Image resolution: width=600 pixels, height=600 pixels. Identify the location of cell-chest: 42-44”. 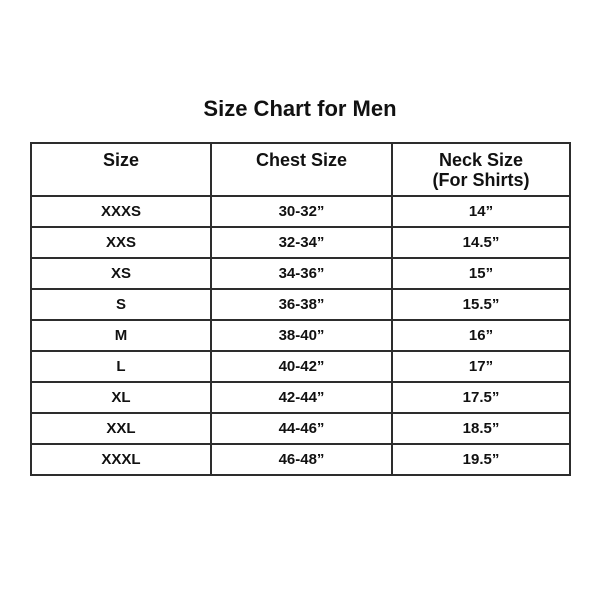
(301, 397).